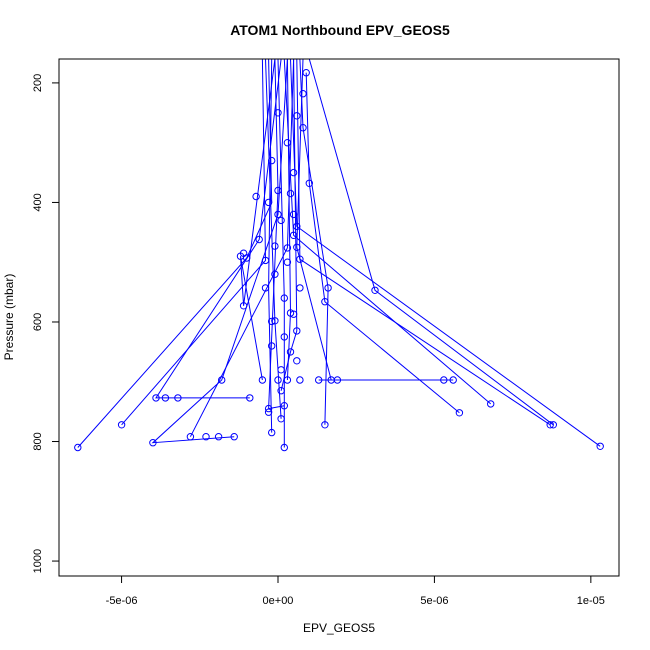 The image size is (650, 650). What do you see at coordinates (355, 591) in the screenshot?
I see `x-axis: -5e-06 0e+00 5e-06 1e-05` at bounding box center [355, 591].